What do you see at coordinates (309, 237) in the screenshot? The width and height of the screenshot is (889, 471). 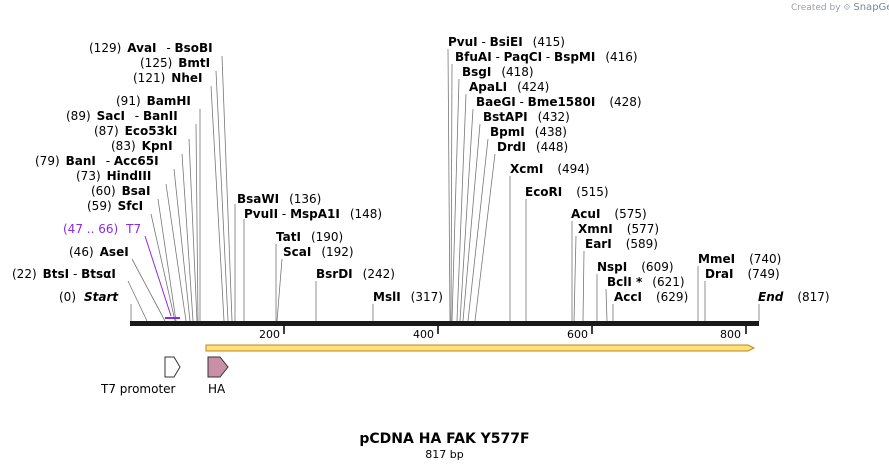 I see `site-label: TatI (190)` at bounding box center [309, 237].